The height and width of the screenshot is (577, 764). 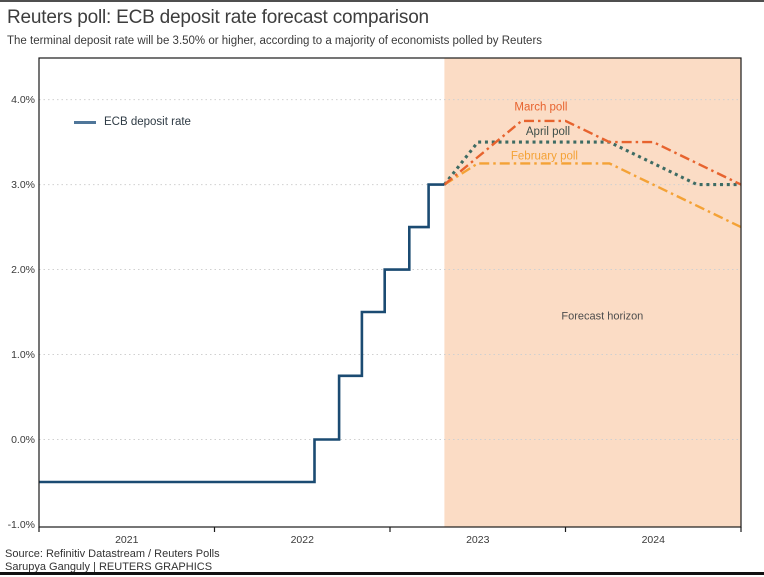 I want to click on x-tick-label: 2022, so click(x=303, y=540).